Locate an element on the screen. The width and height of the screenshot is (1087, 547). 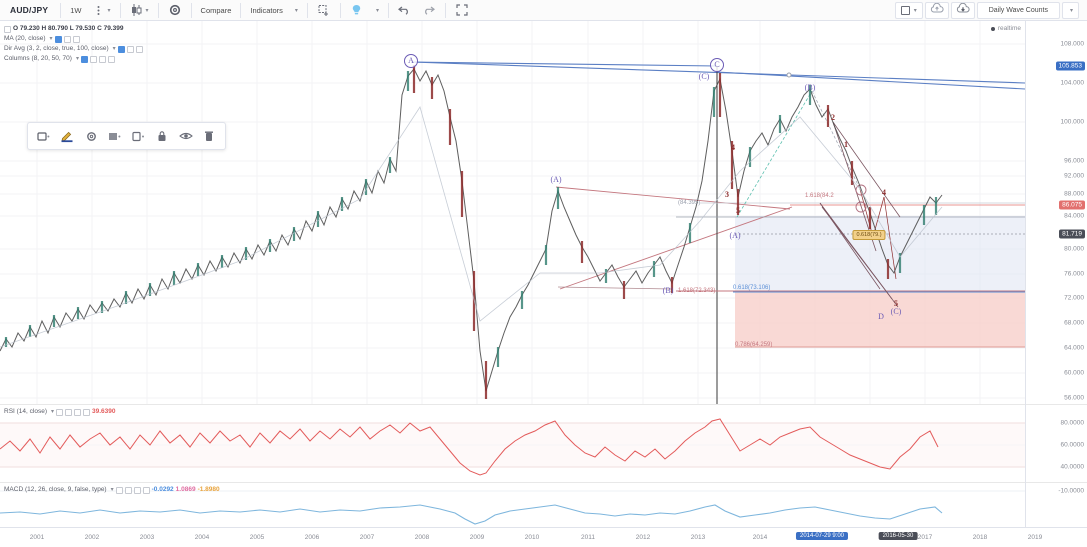
last-time-badge: 2016-05-30 is located at coordinates (898, 536).